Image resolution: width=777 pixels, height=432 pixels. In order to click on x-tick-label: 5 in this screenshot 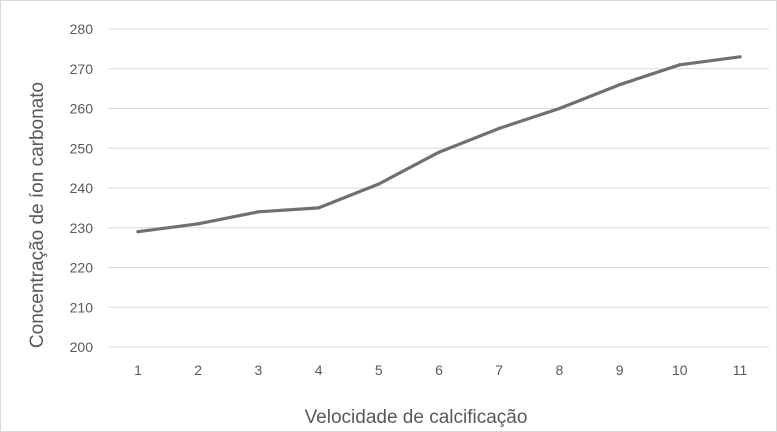, I will do `click(379, 370)`.